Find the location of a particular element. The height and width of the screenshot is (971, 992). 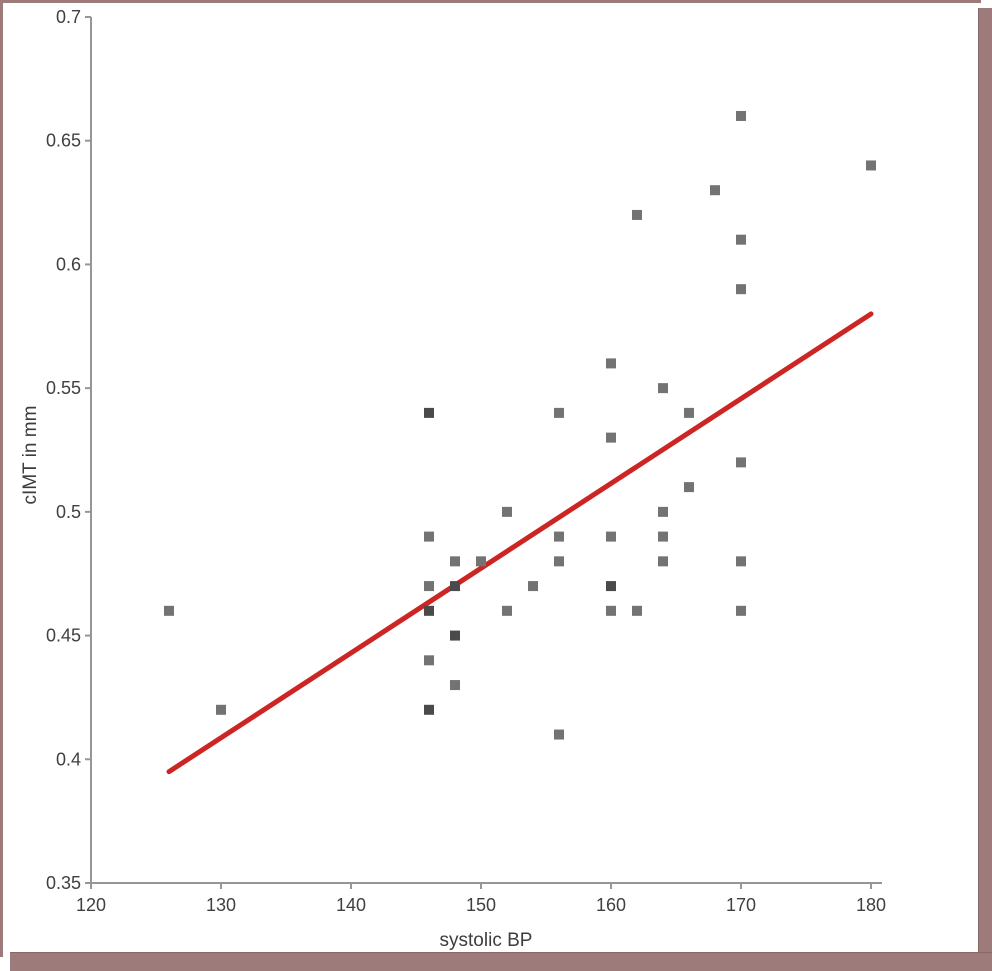

y-tick-label: 0.45 is located at coordinates (63, 636).